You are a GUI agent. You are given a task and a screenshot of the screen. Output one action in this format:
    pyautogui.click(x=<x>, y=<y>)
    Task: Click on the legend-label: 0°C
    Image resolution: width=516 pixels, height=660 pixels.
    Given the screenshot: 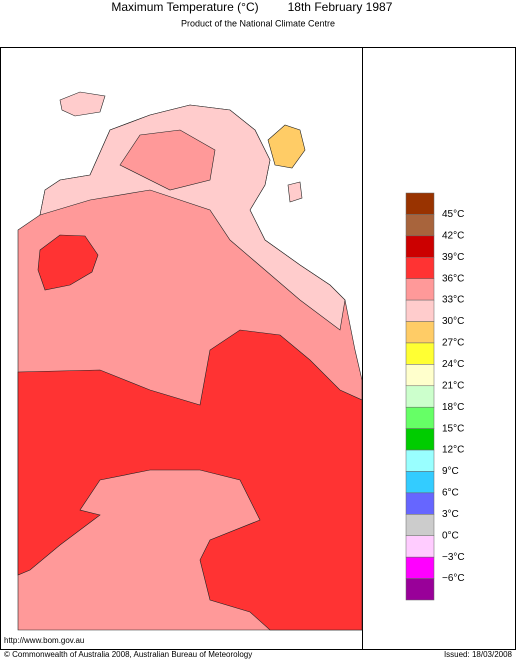 What is the action you would take?
    pyautogui.click(x=450, y=535)
    